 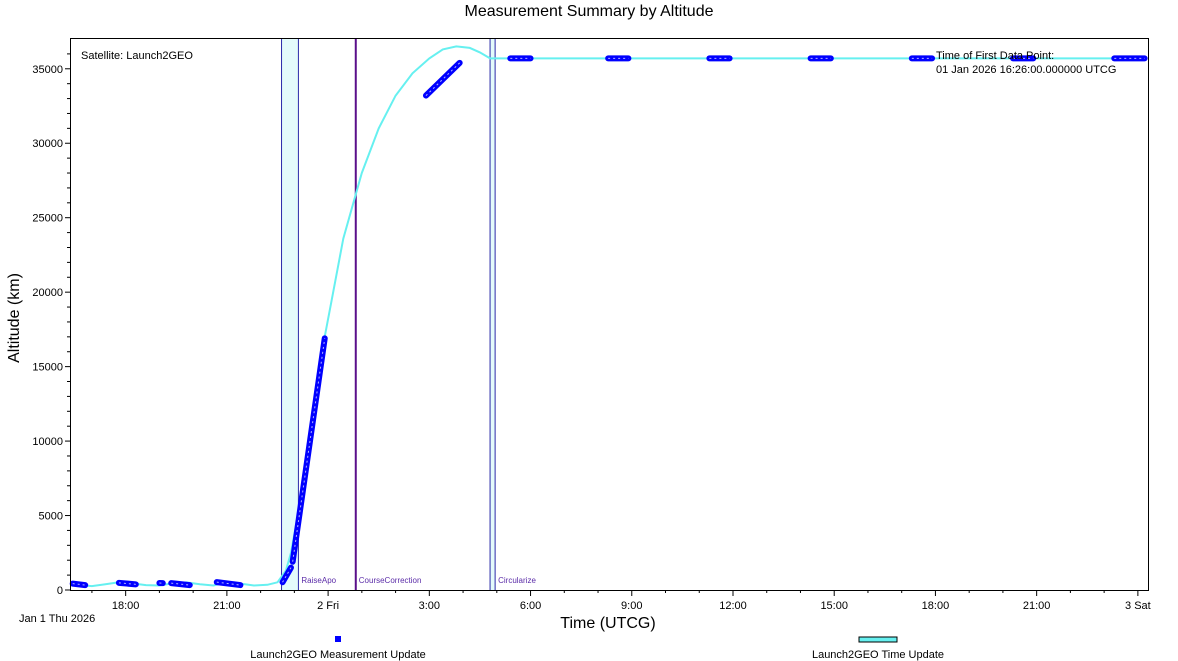 What do you see at coordinates (57, 619) in the screenshot?
I see `date-label: Jan 1 Thu 2026` at bounding box center [57, 619].